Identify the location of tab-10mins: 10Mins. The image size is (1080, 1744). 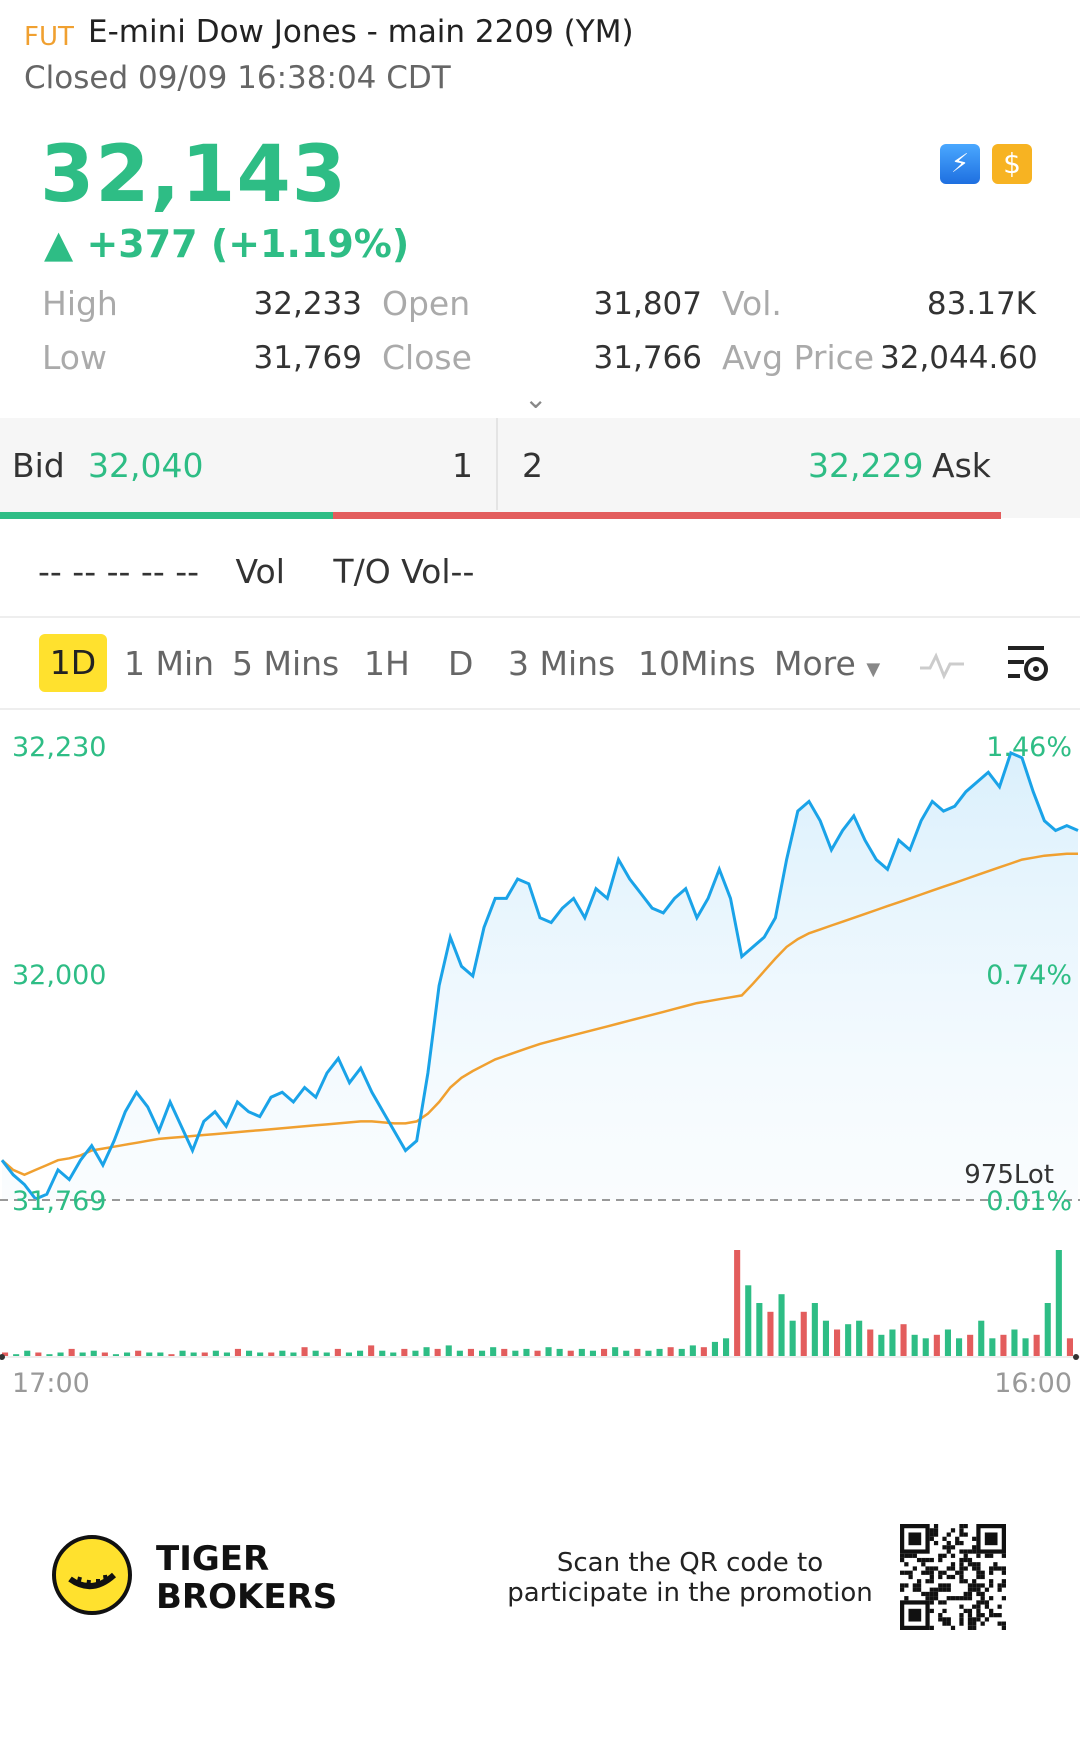
(697, 663).